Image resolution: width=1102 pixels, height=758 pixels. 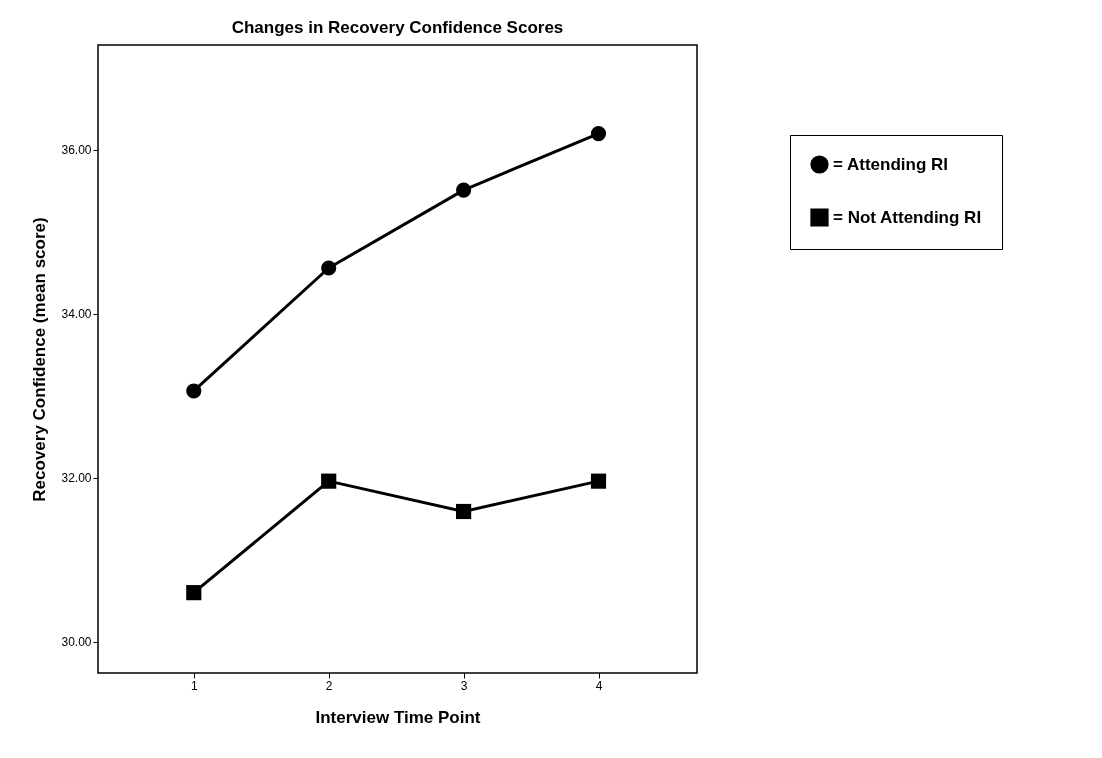 I want to click on y-tick-label: 30.00, so click(x=76, y=642).